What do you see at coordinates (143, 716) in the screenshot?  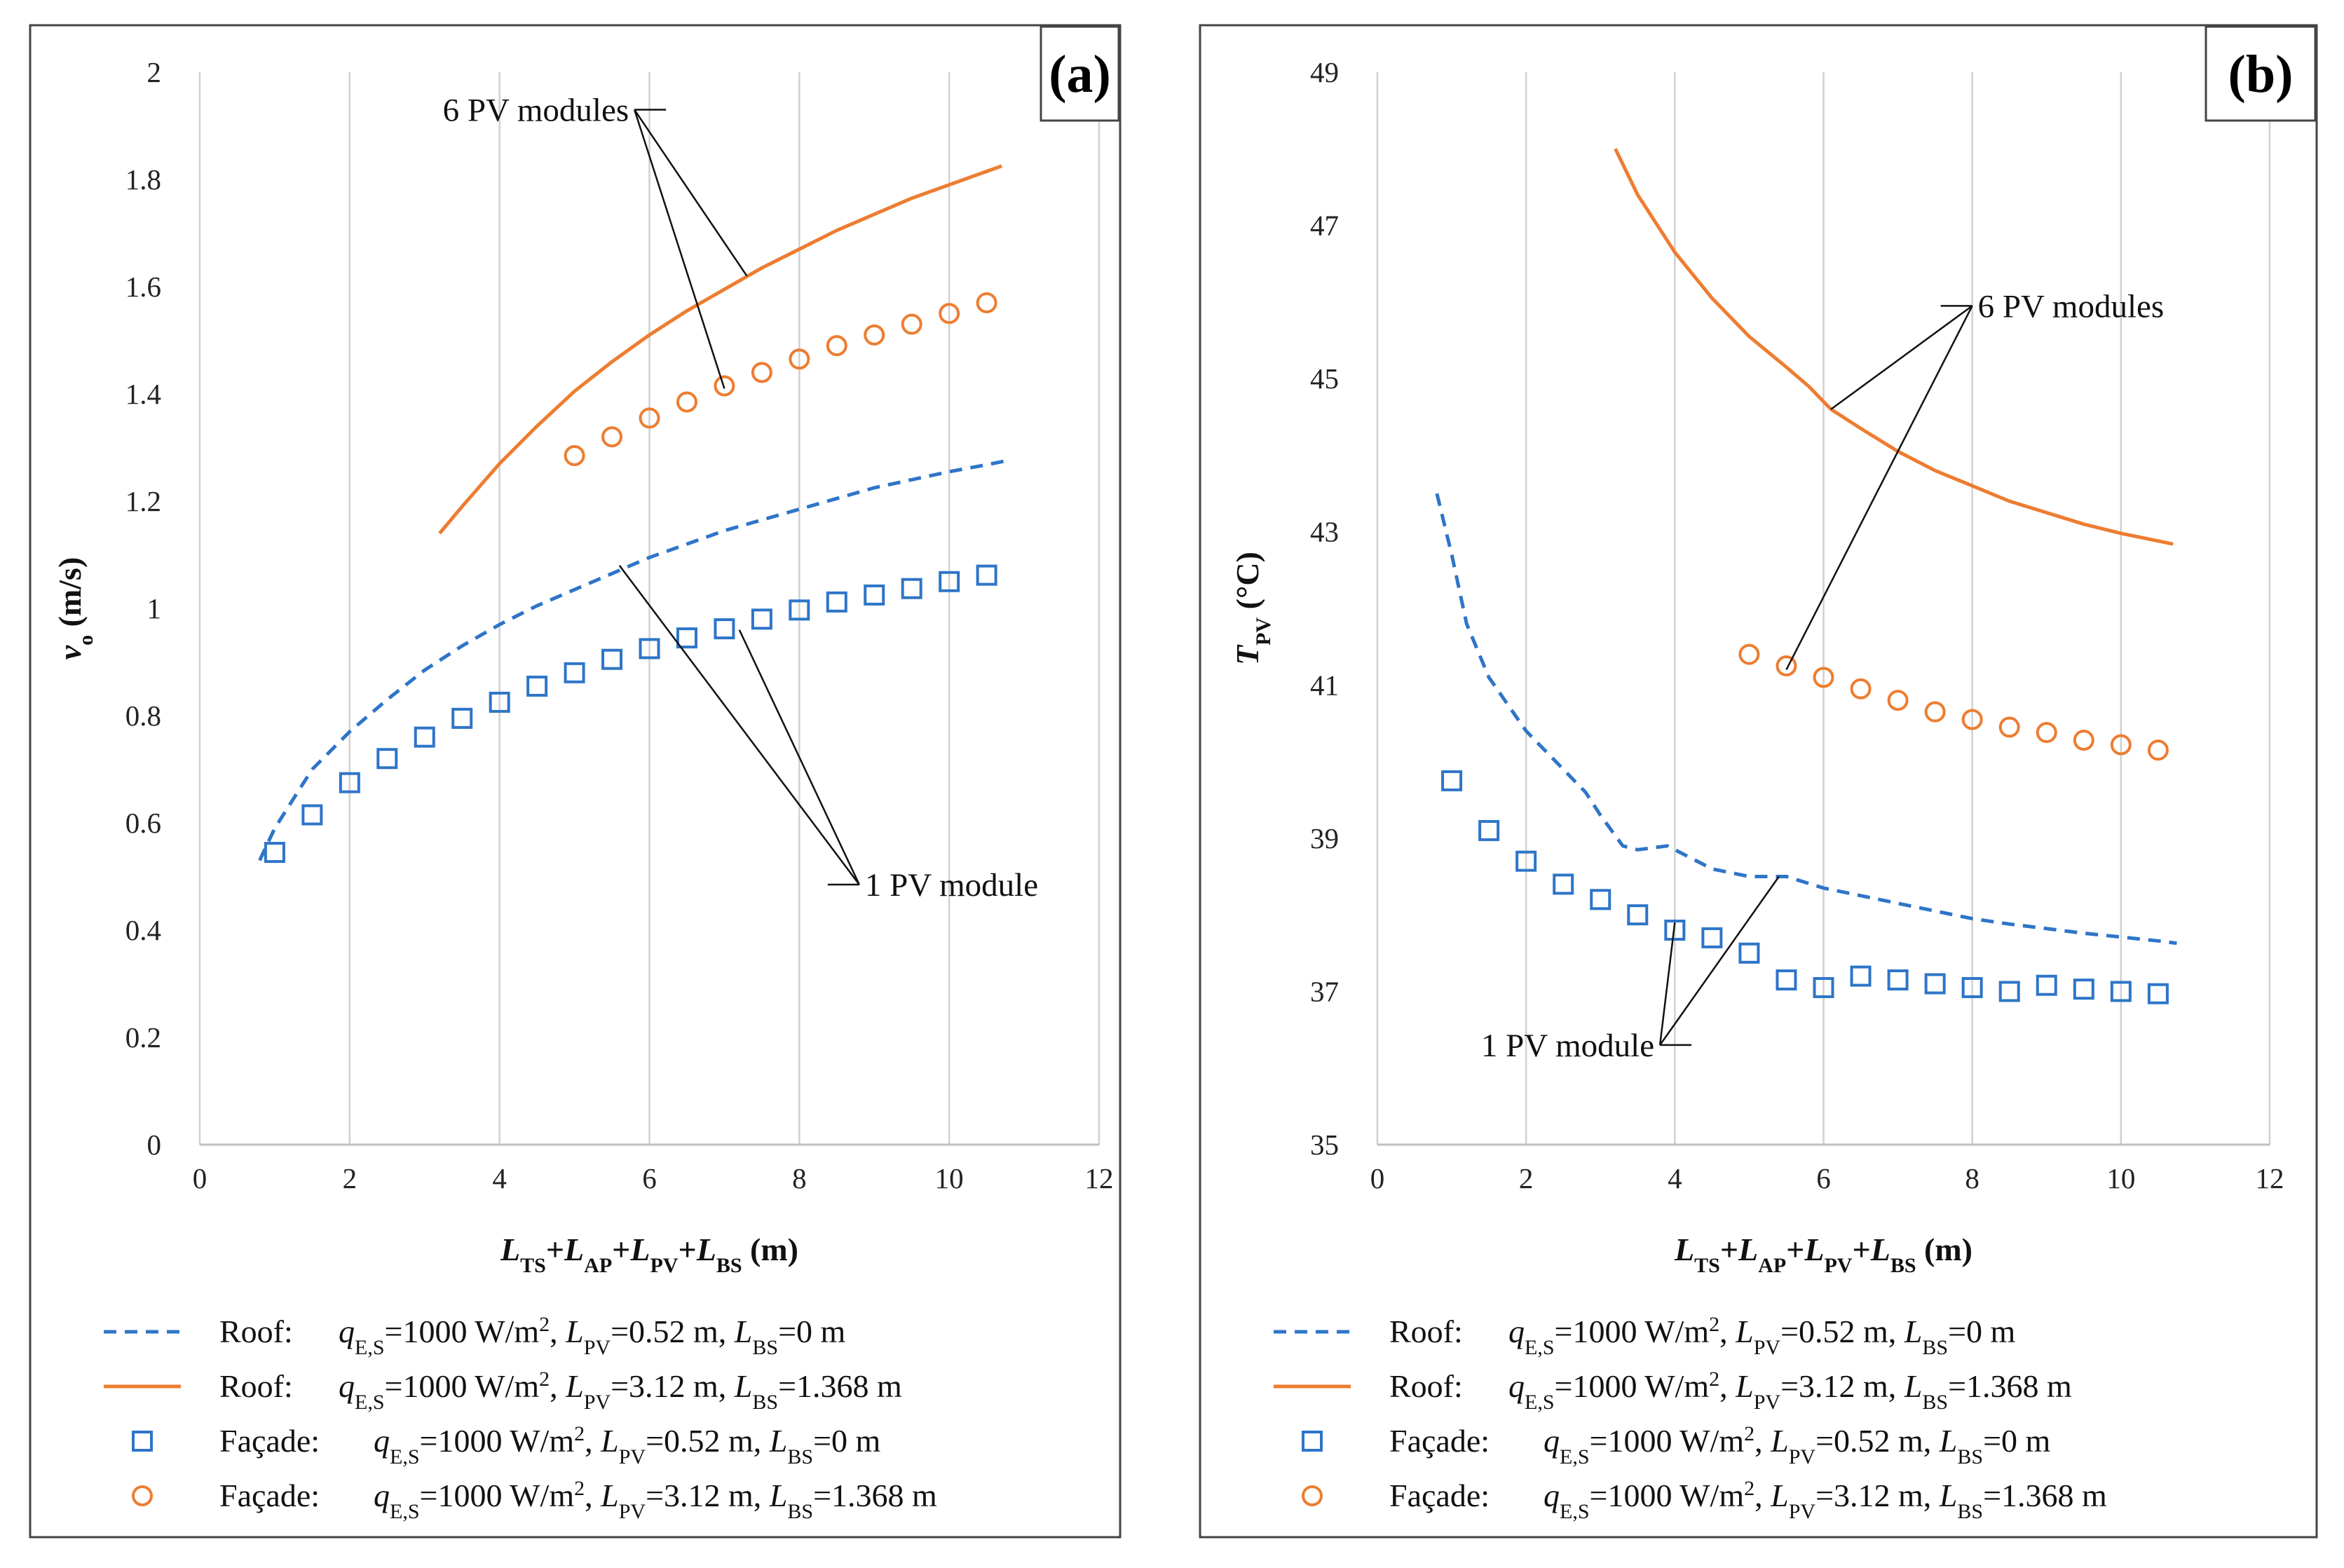 I see `y-tick-label: 0.8` at bounding box center [143, 716].